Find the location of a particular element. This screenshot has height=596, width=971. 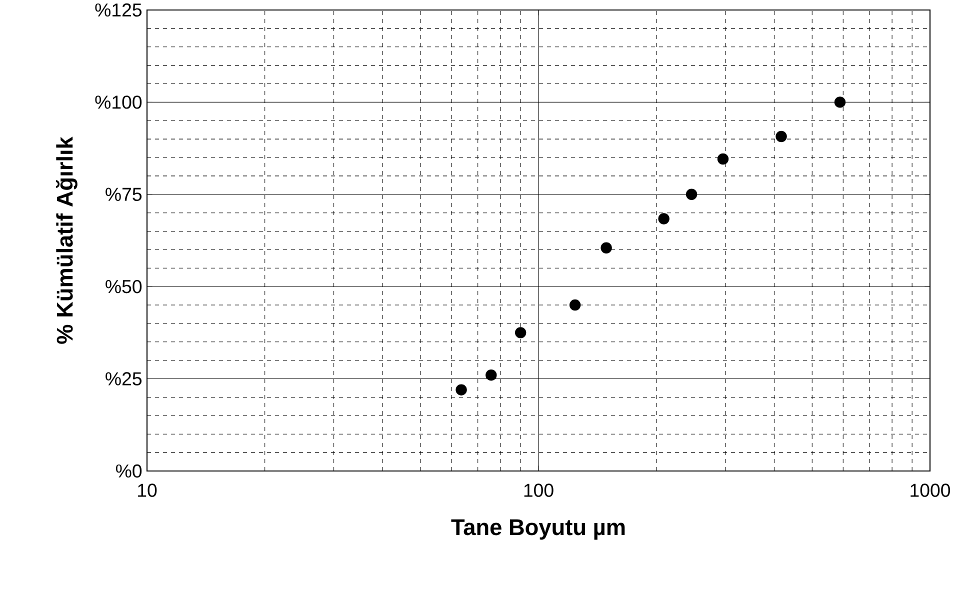

y-tick-label: %100 is located at coordinates (118, 102).